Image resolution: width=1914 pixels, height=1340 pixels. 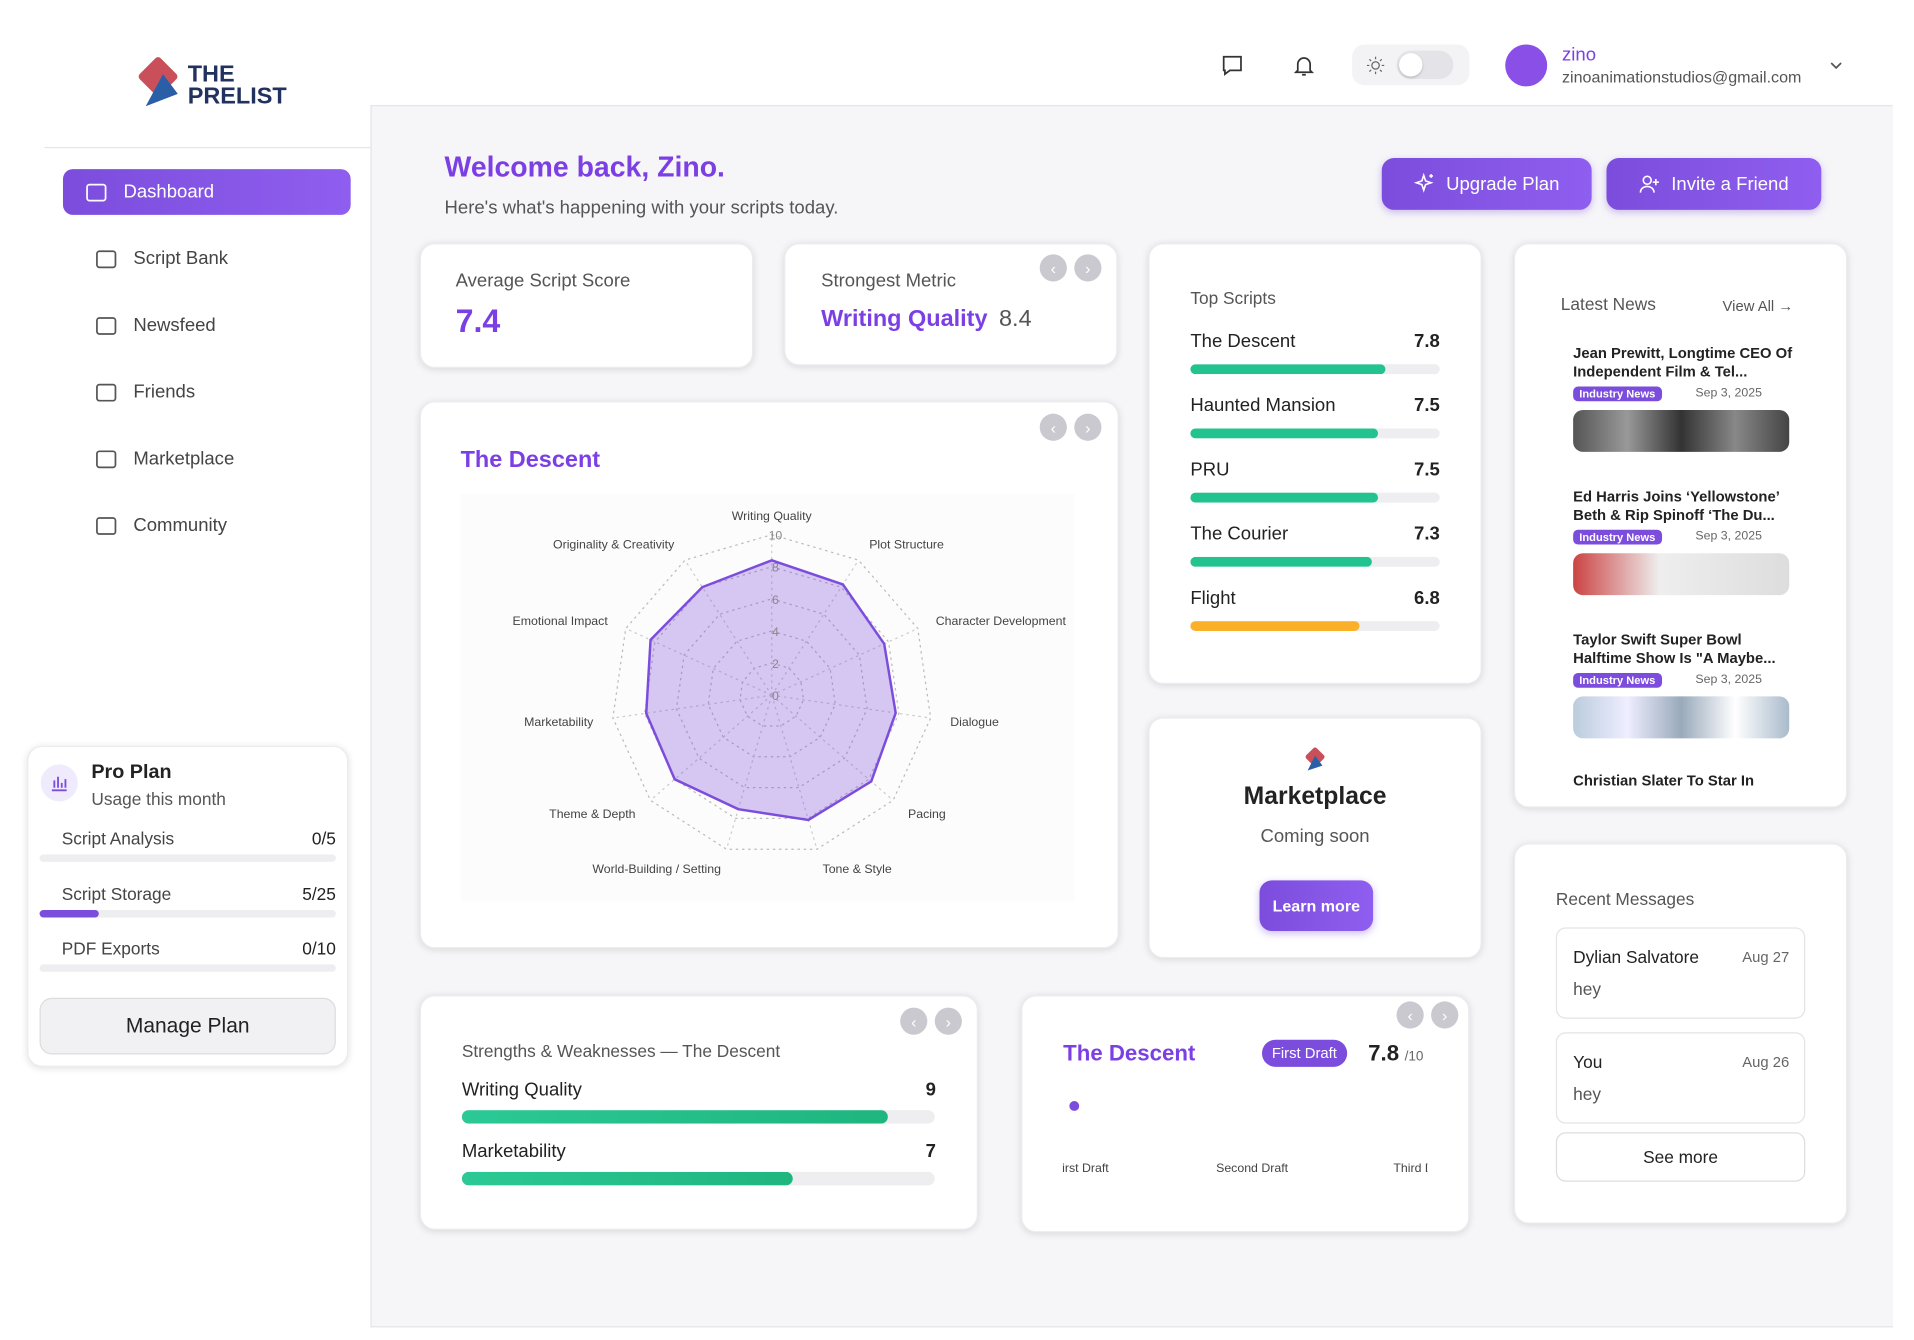 I want to click on chart-title: The Descent, so click(x=530, y=459).